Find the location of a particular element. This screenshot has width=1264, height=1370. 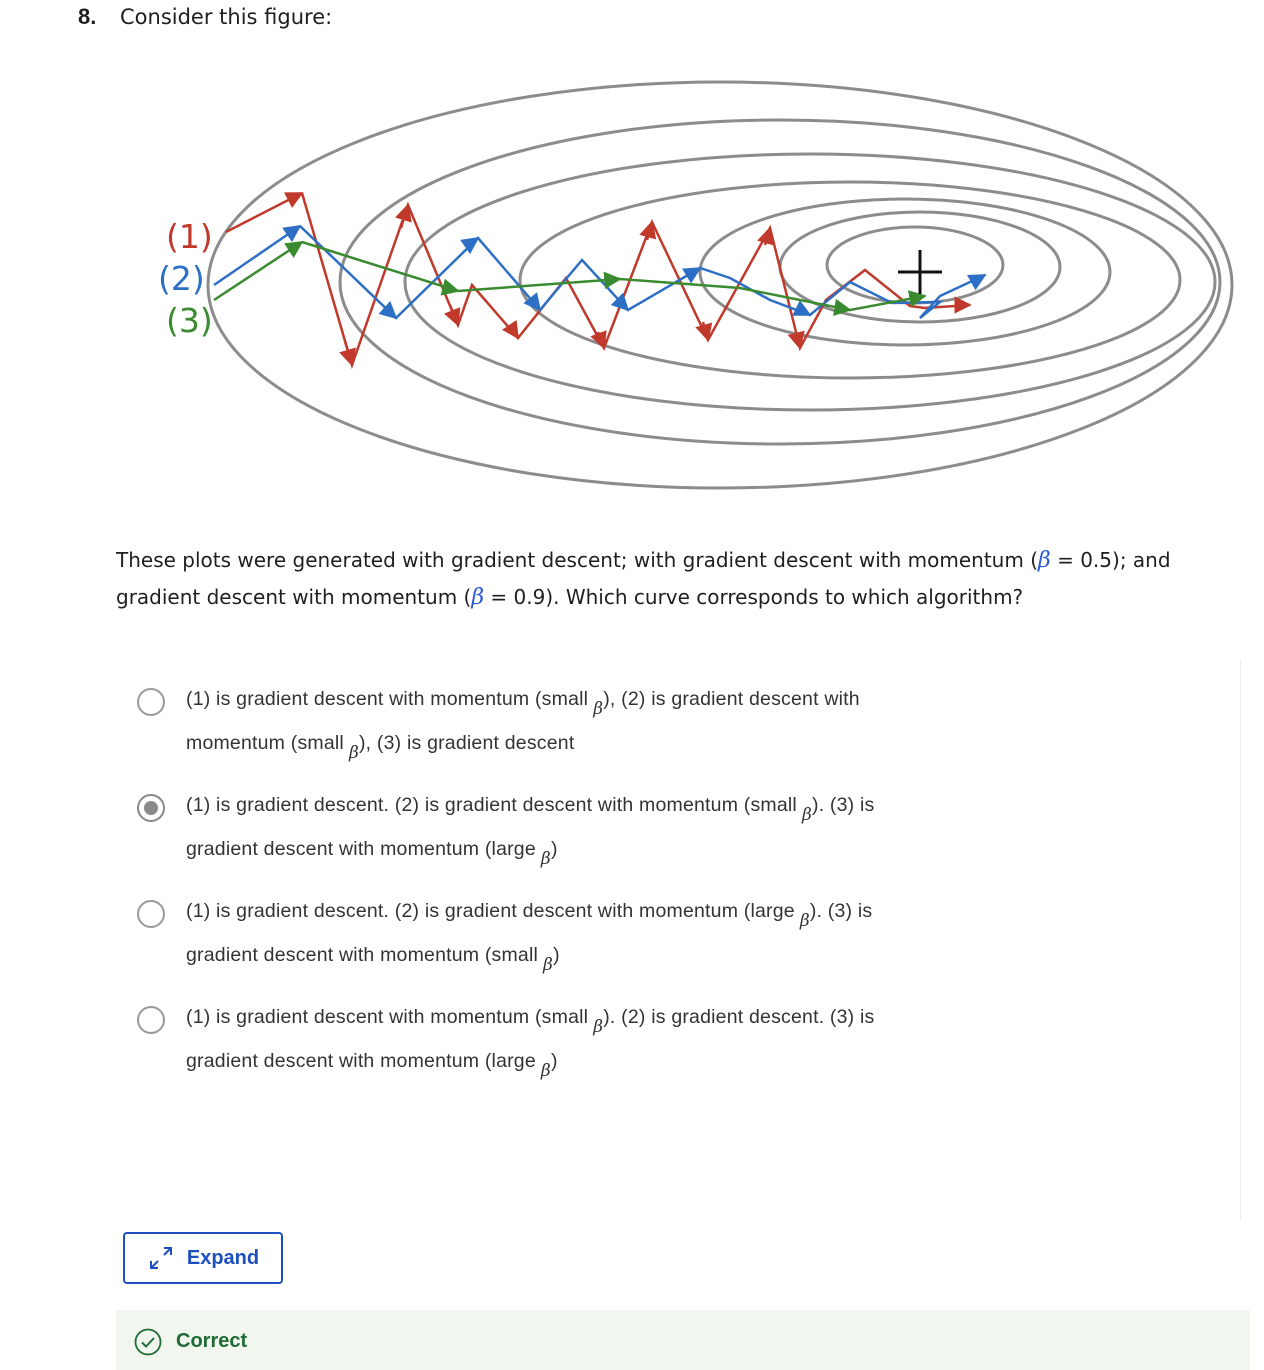

question-lead: Consider this figure: is located at coordinates (226, 17).